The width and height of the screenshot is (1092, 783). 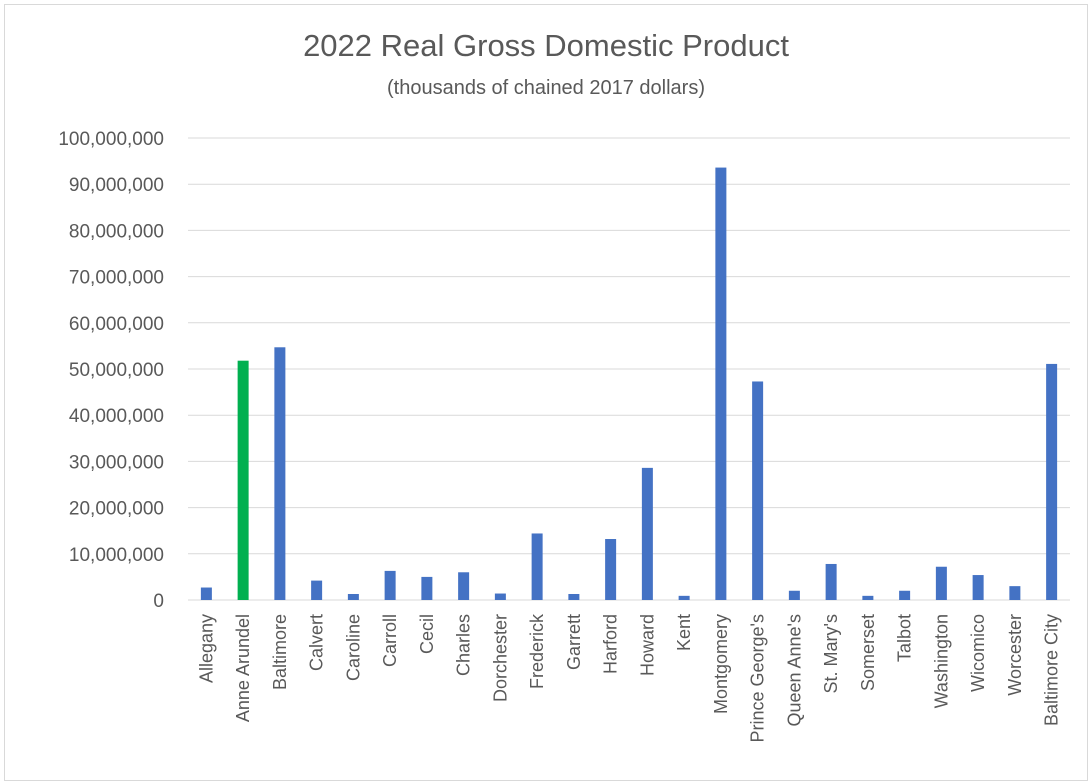 I want to click on x-tick-label: Calvert, so click(x=317, y=642).